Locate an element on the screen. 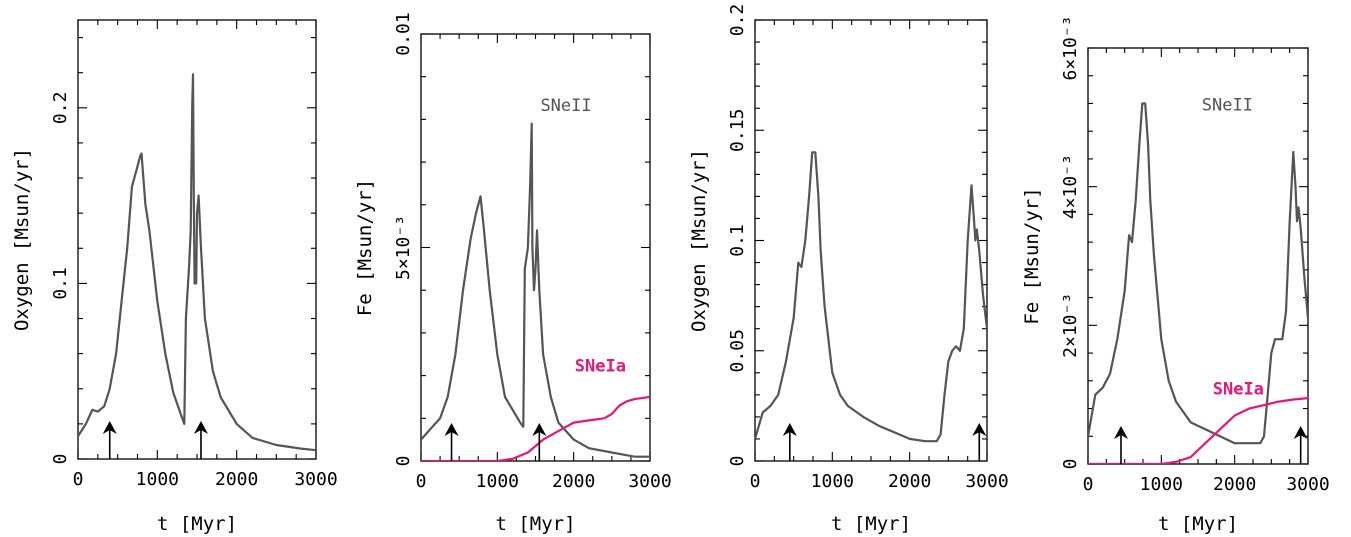 This screenshot has width=1351, height=537. y-tick-label: 0.15 is located at coordinates (737, 130).